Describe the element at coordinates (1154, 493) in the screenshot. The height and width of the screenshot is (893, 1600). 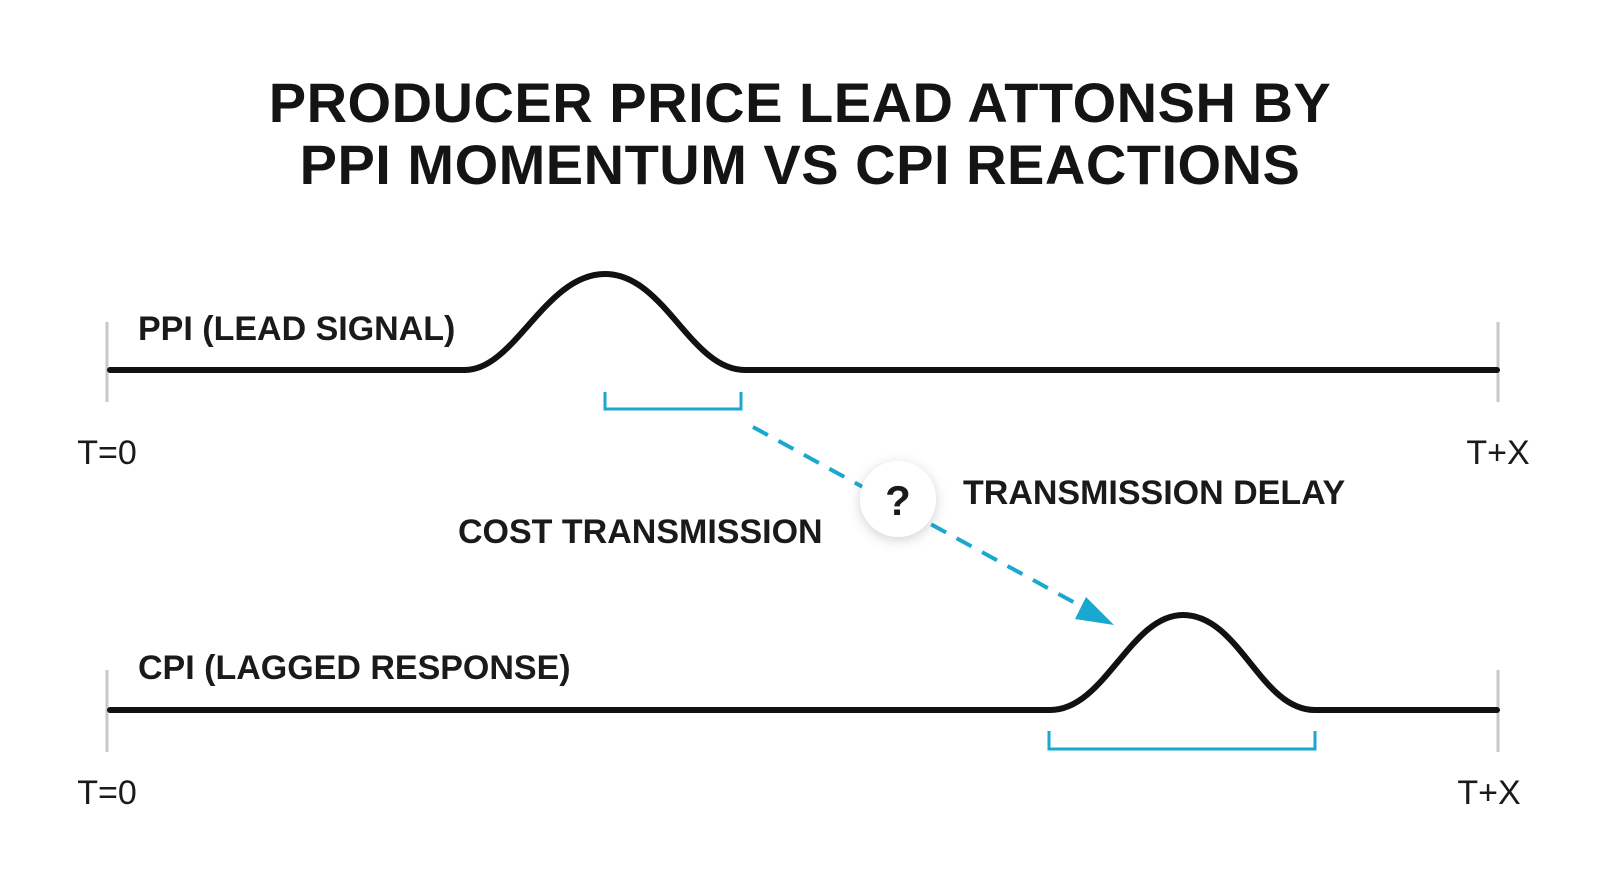
I see `transmission-delay-label: TRANSMISSION DELAY` at that location.